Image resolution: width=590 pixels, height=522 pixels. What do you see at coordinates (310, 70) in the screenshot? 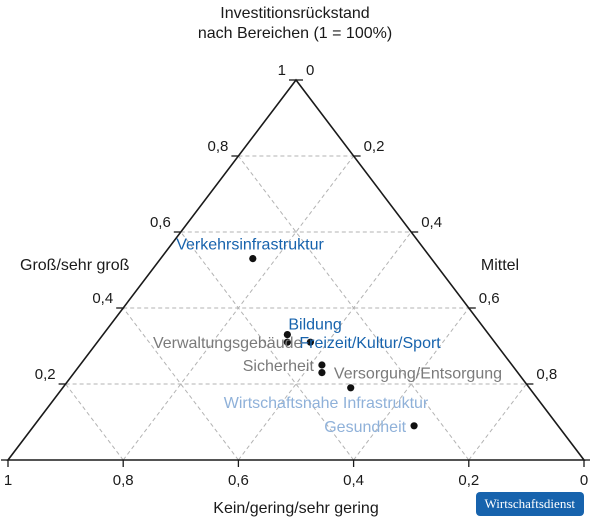
I see `right-tick-label: 0` at bounding box center [310, 70].